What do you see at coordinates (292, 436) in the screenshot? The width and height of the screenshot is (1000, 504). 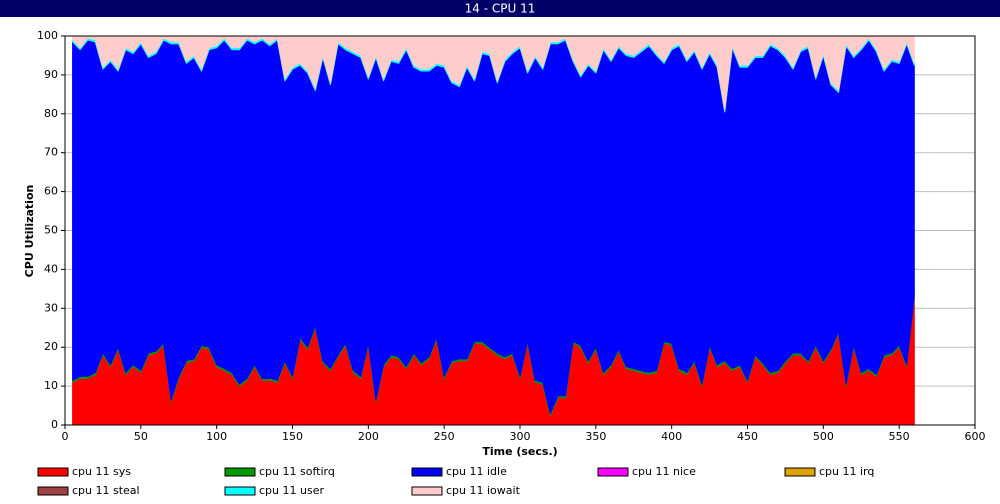 I see `x-tick-label: 150` at bounding box center [292, 436].